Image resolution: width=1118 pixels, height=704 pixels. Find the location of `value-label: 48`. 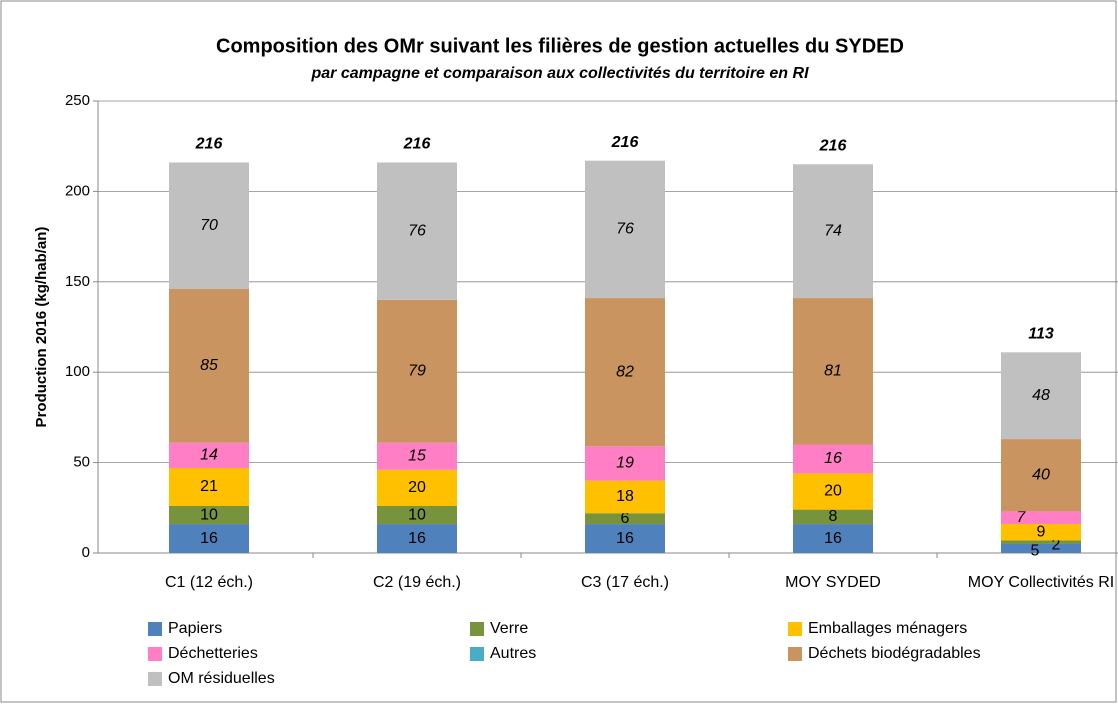

value-label: 48 is located at coordinates (1041, 395).